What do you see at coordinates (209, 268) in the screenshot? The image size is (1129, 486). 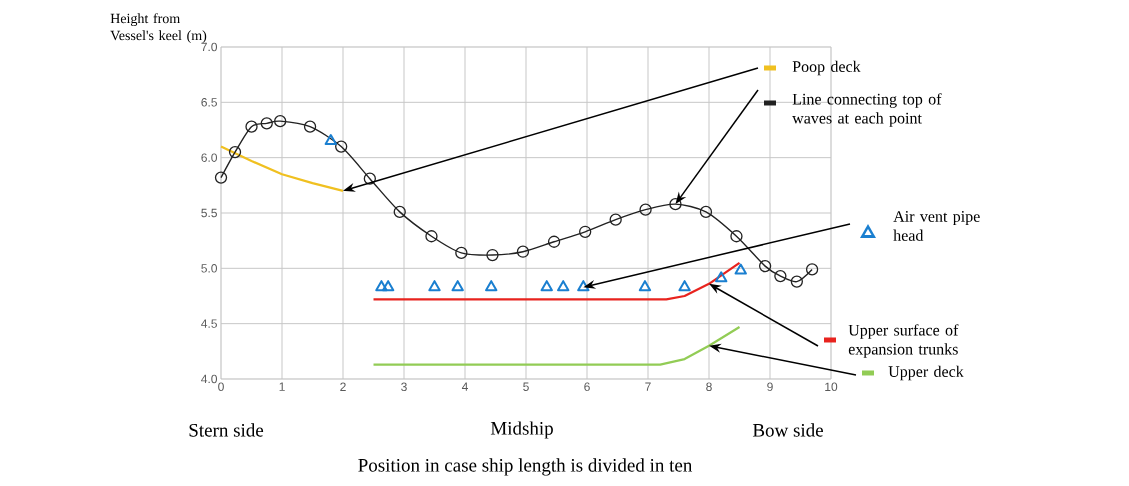 I see `y-tick-label: 5.0` at bounding box center [209, 268].